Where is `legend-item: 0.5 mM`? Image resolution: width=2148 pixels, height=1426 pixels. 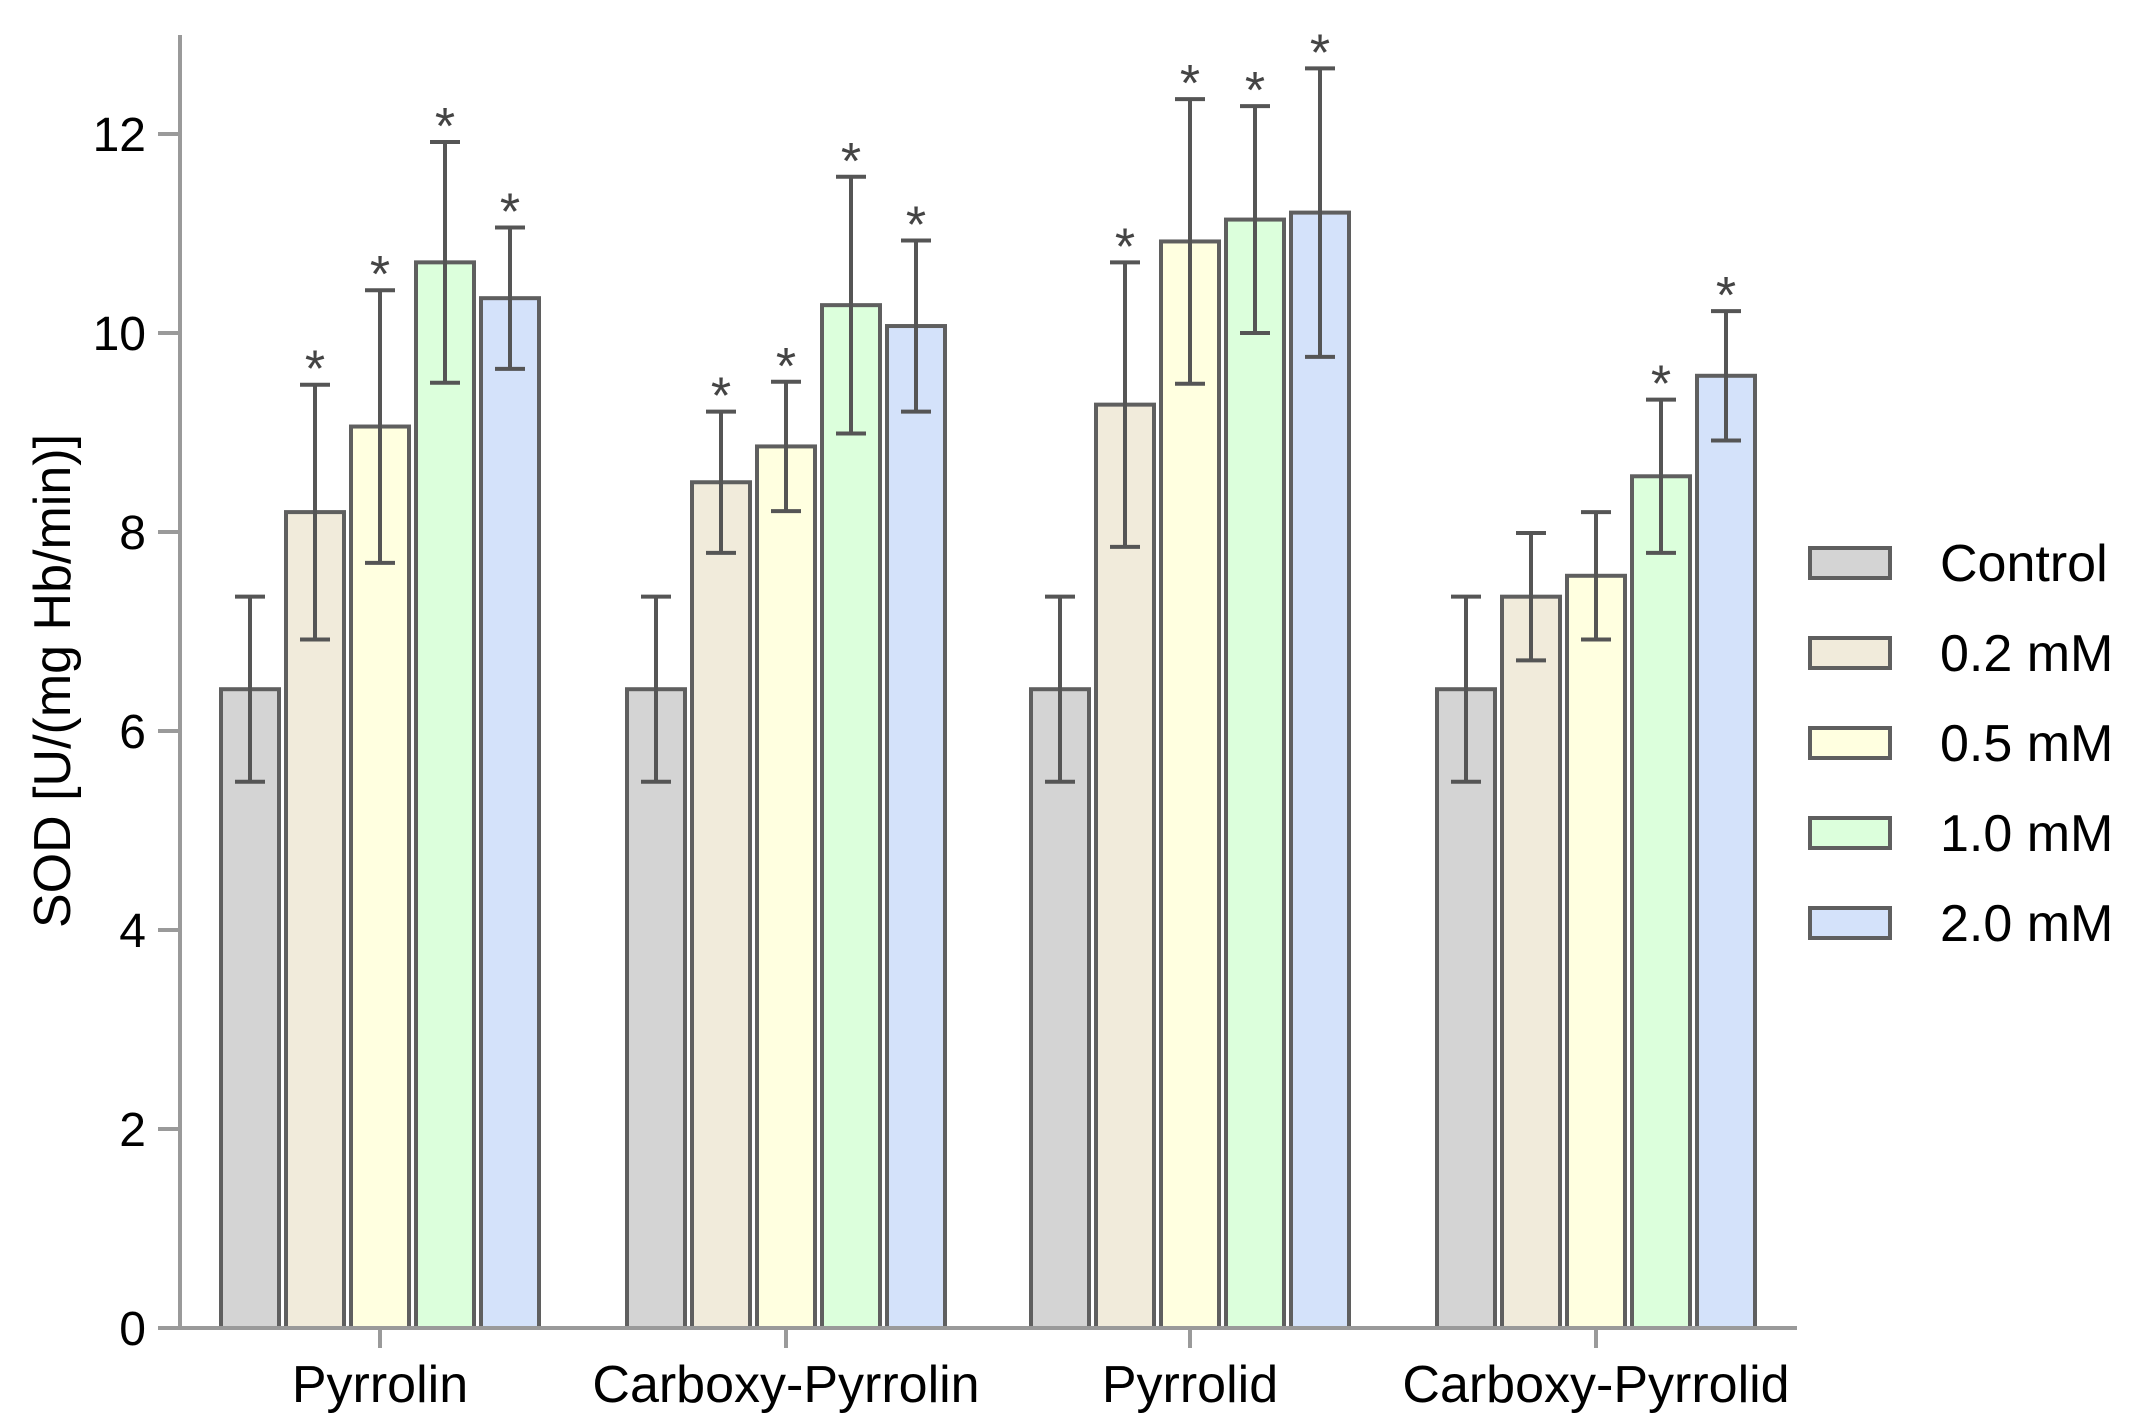
legend-item: 0.5 mM is located at coordinates (1960, 744).